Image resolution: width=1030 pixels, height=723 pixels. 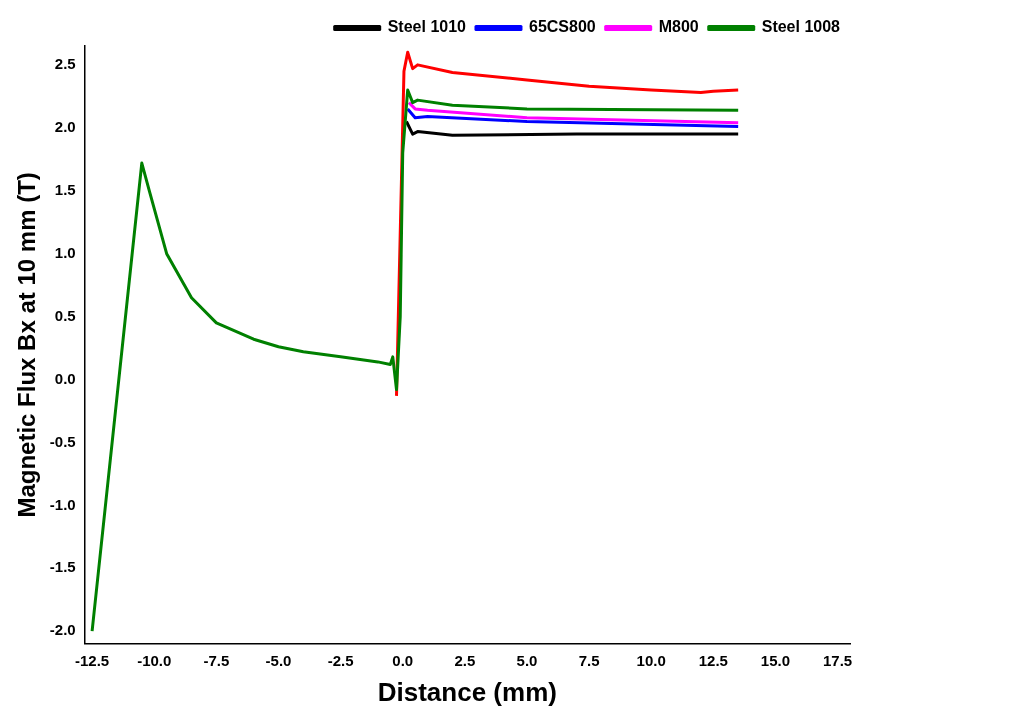 I want to click on legend-label: M800, so click(x=678, y=27).